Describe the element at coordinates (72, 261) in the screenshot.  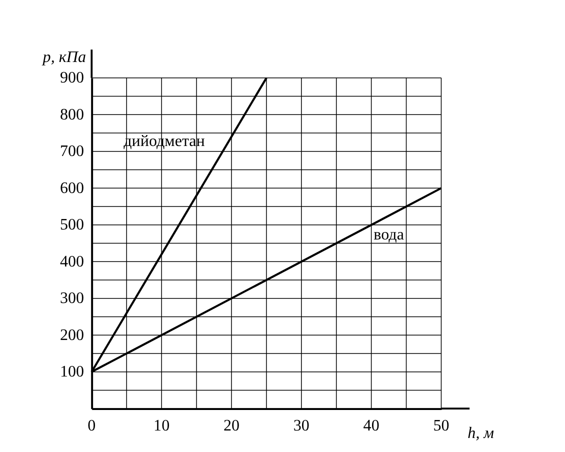
I see `y-tick-label: 400` at that location.